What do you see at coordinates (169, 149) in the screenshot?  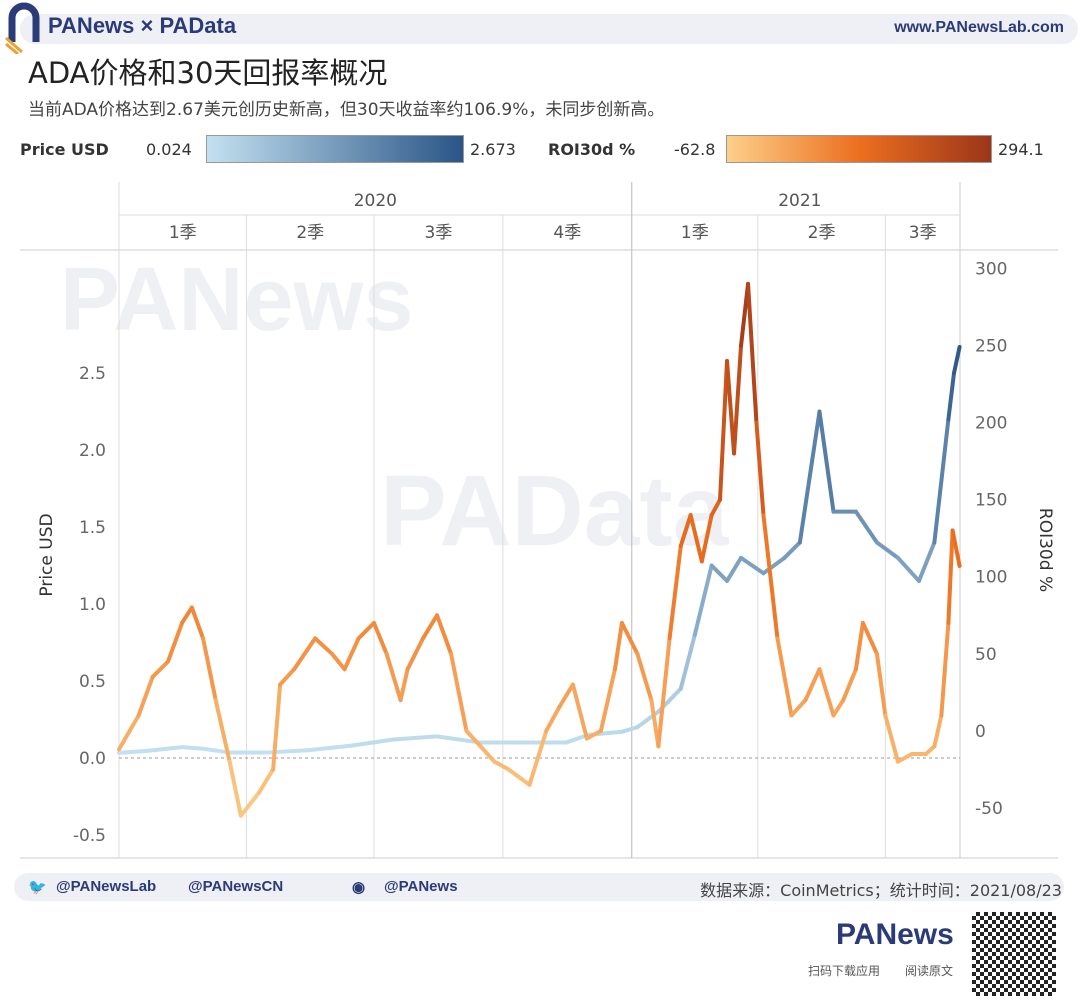 I see `legend-price-min: 0.024` at bounding box center [169, 149].